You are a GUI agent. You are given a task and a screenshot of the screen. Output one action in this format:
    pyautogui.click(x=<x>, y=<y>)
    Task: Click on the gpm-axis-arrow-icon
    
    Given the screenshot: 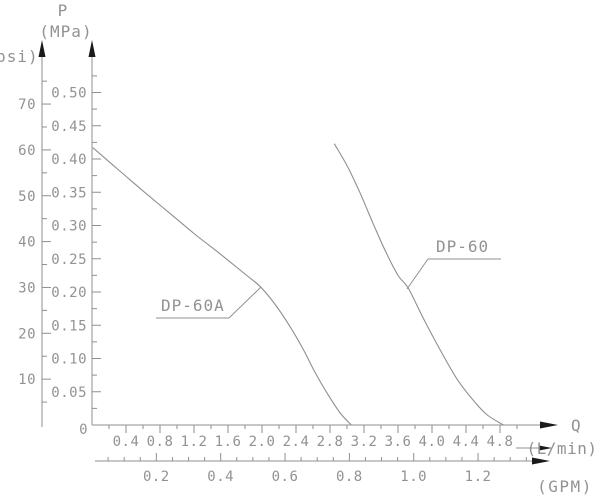 What is the action you would take?
    pyautogui.click(x=541, y=461)
    